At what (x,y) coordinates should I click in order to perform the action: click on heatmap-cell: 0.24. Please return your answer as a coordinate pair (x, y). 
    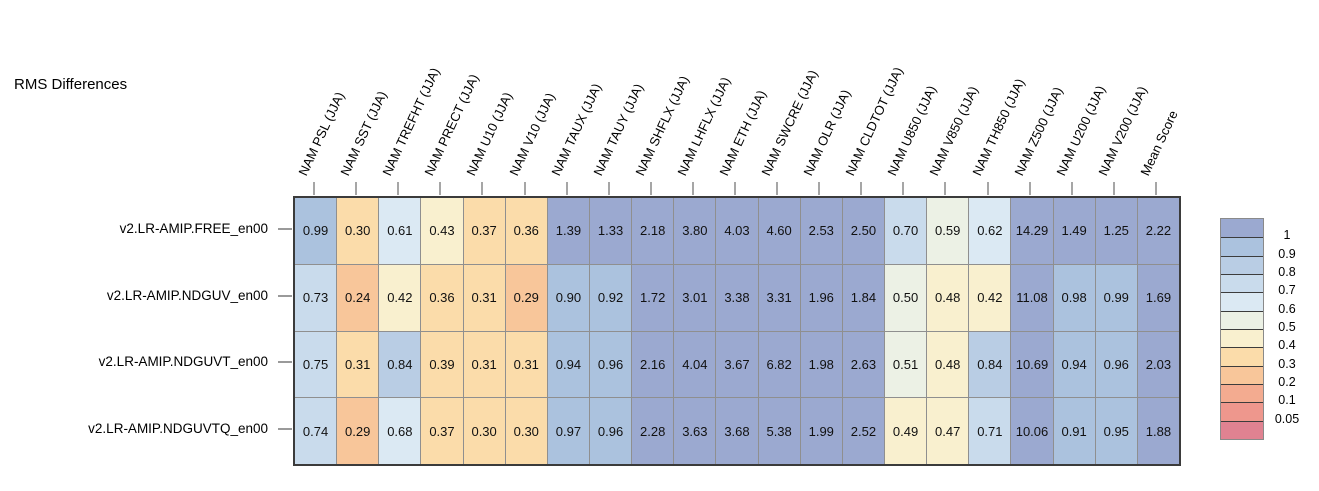
    Looking at the image, I should click on (358, 297).